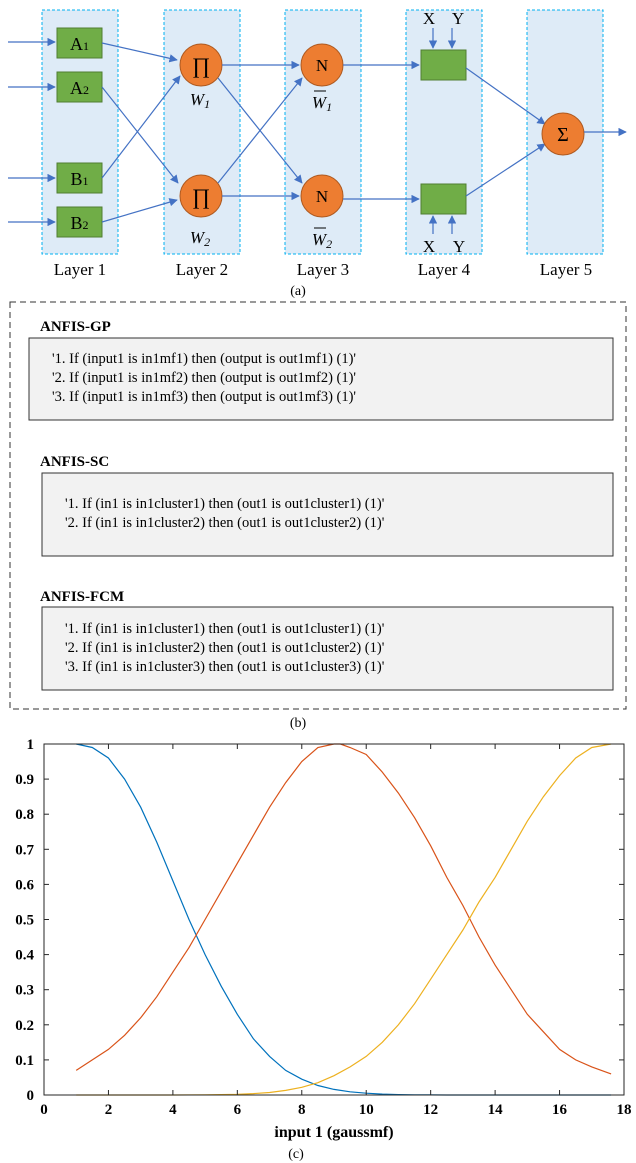  Describe the element at coordinates (24, 956) in the screenshot. I see `y-tick-label: 0.4` at that location.